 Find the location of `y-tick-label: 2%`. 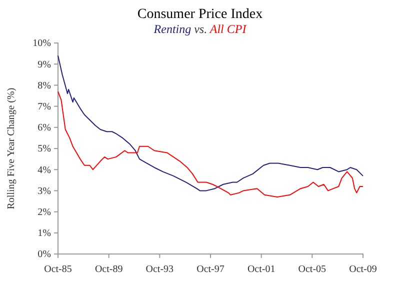

y-tick-label: 2% is located at coordinates (44, 212).